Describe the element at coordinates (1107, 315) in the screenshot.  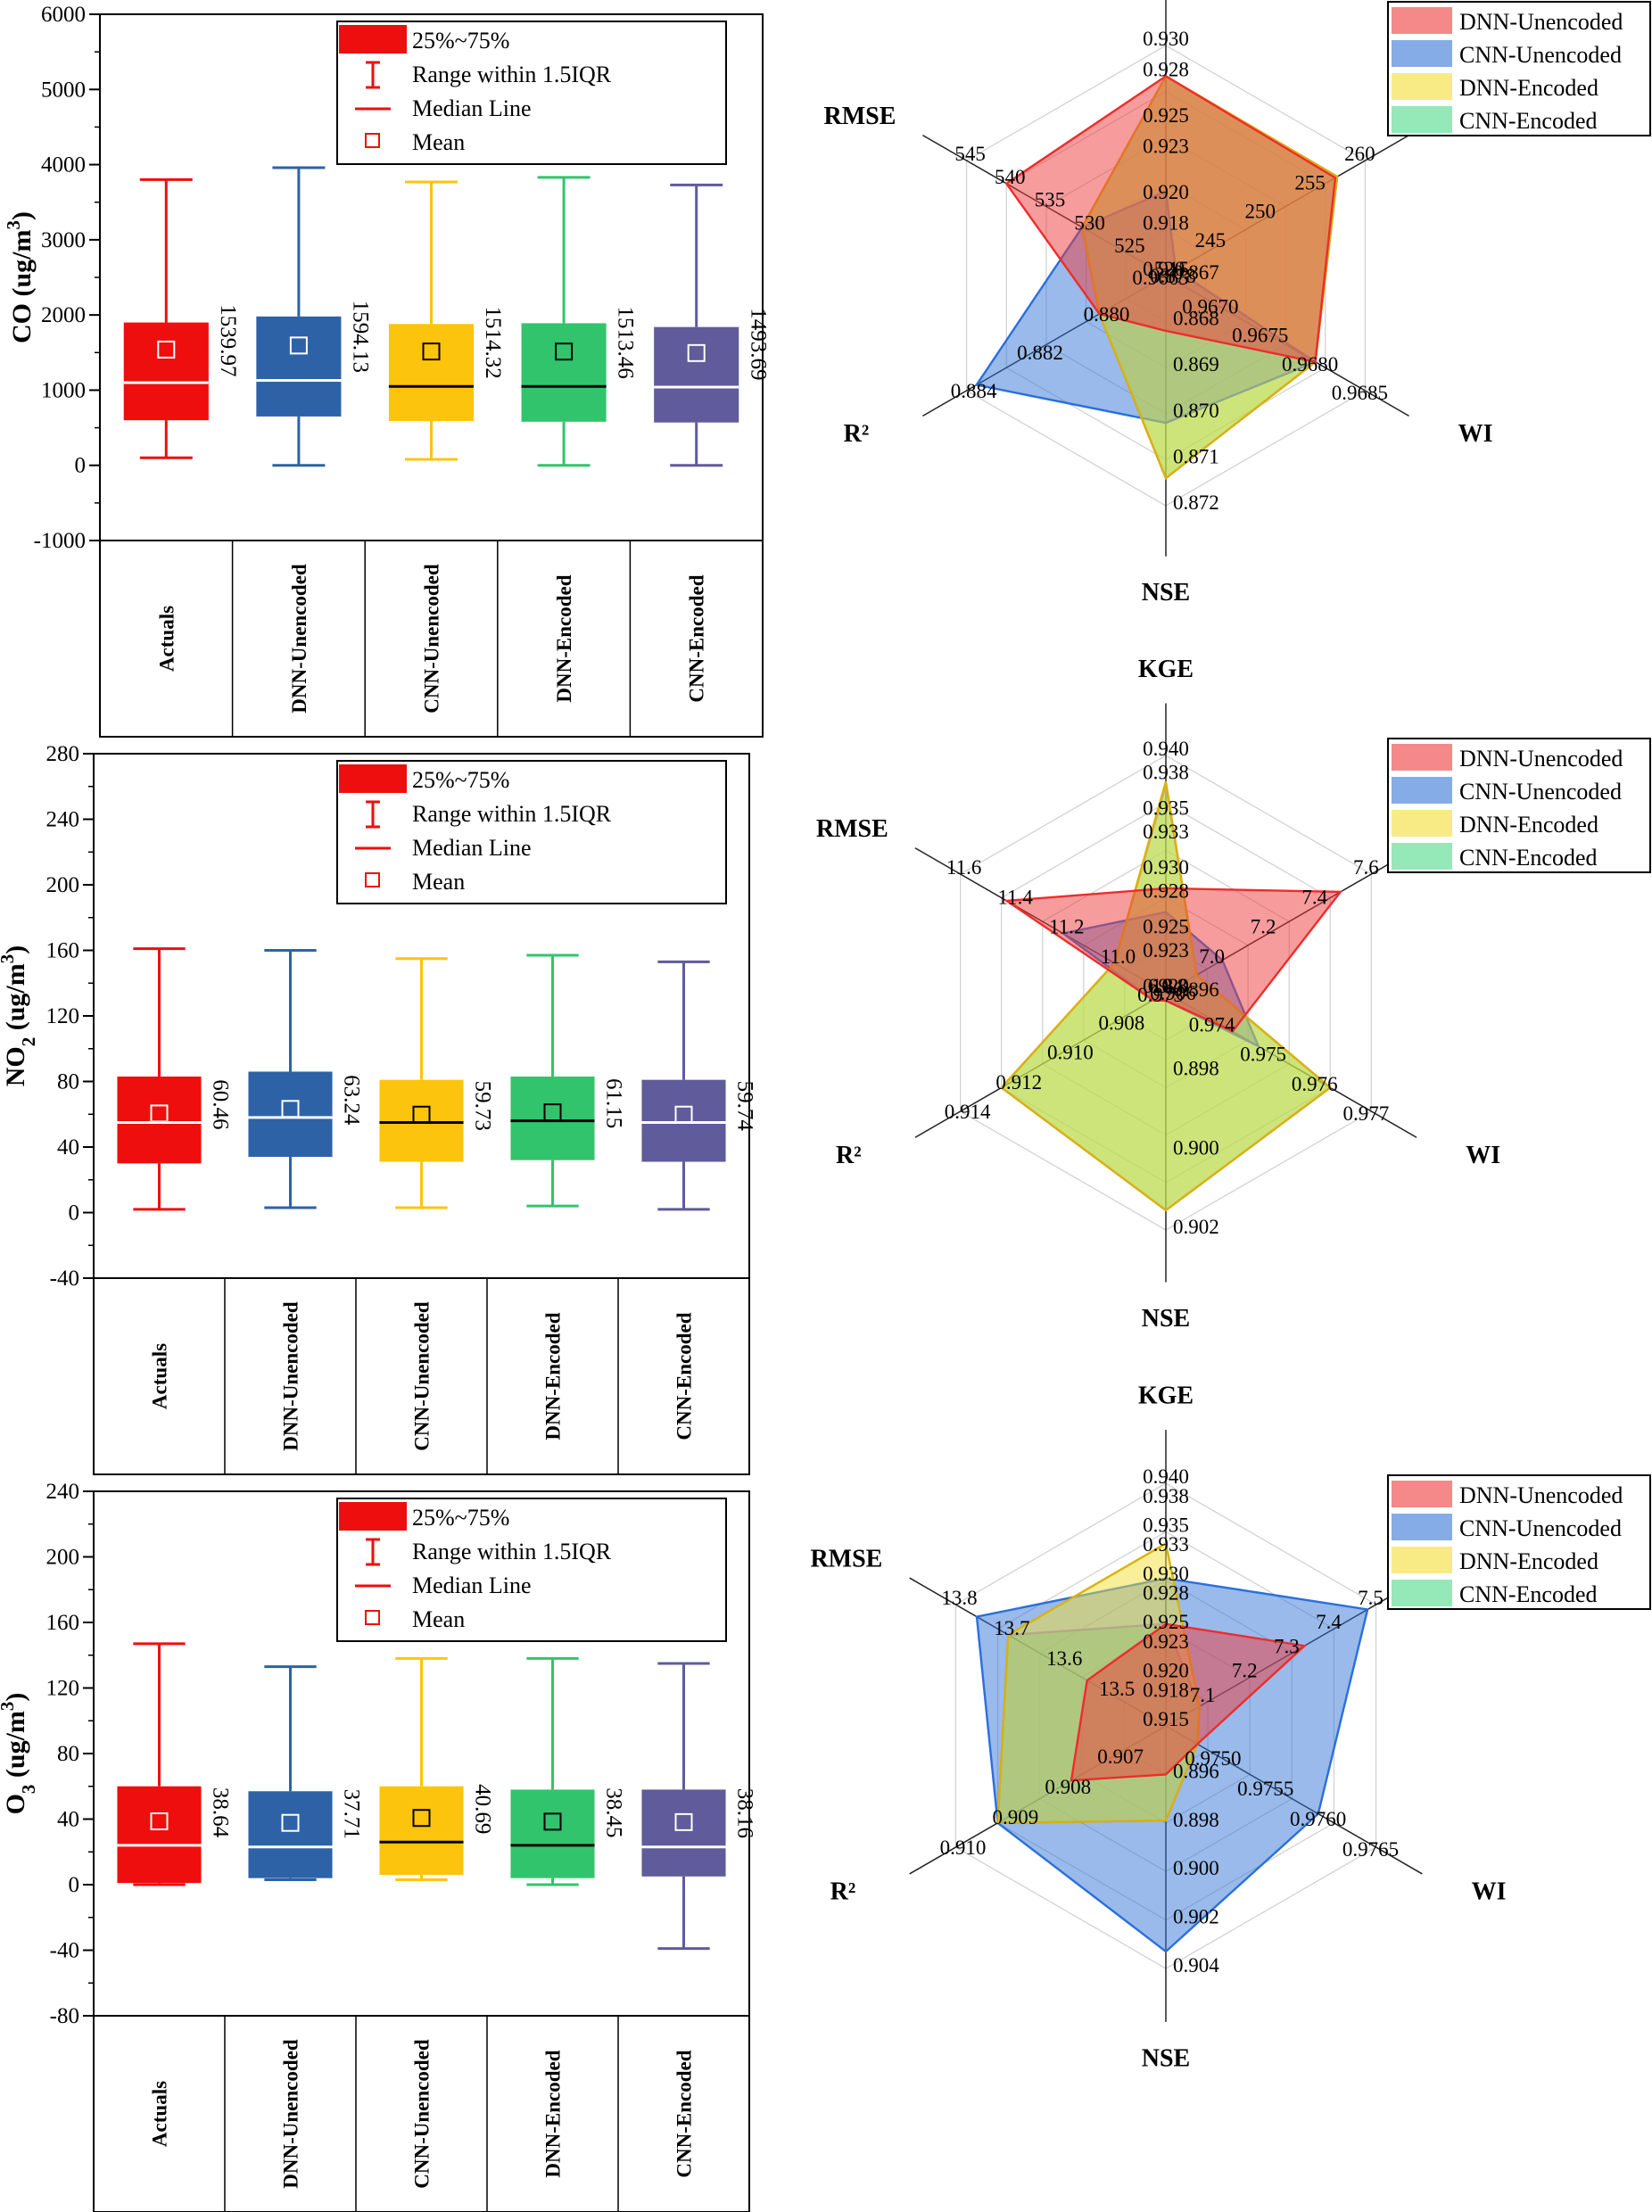
I see `radar-tick-label: 0.880` at that location.